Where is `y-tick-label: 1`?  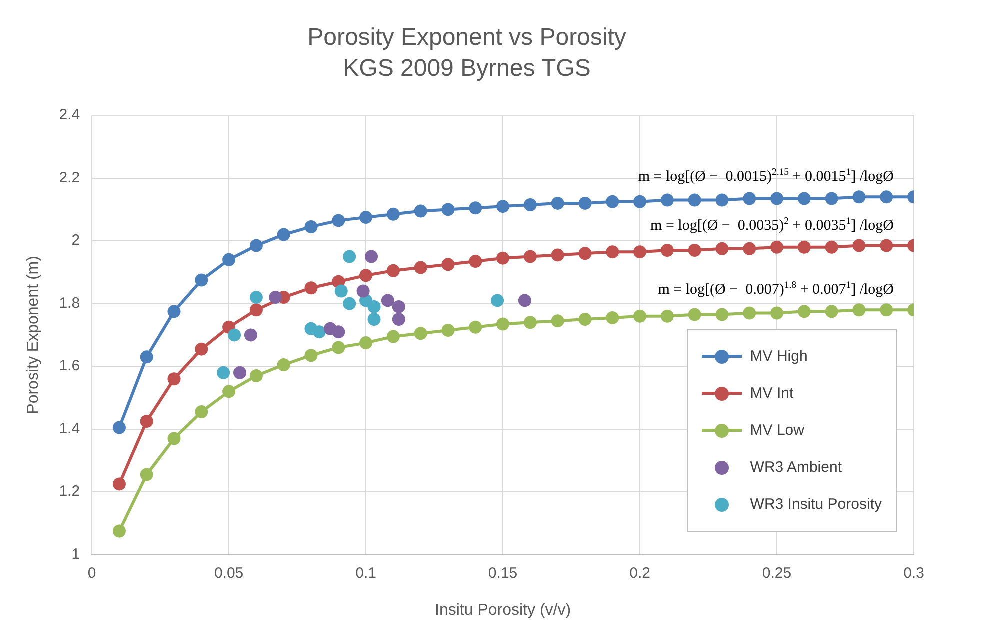 y-tick-label: 1 is located at coordinates (76, 554).